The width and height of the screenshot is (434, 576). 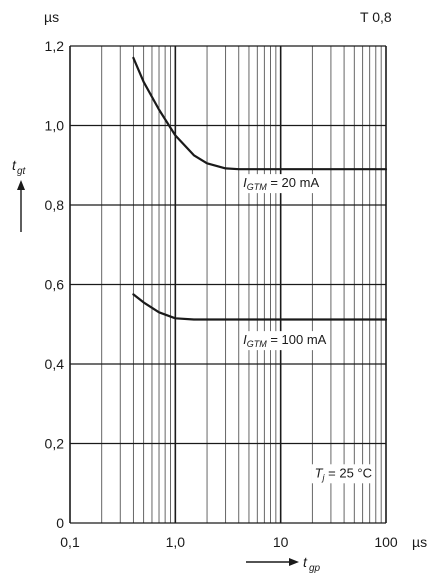 What do you see at coordinates (60, 523) in the screenshot?
I see `y-tick-label: 0` at bounding box center [60, 523].